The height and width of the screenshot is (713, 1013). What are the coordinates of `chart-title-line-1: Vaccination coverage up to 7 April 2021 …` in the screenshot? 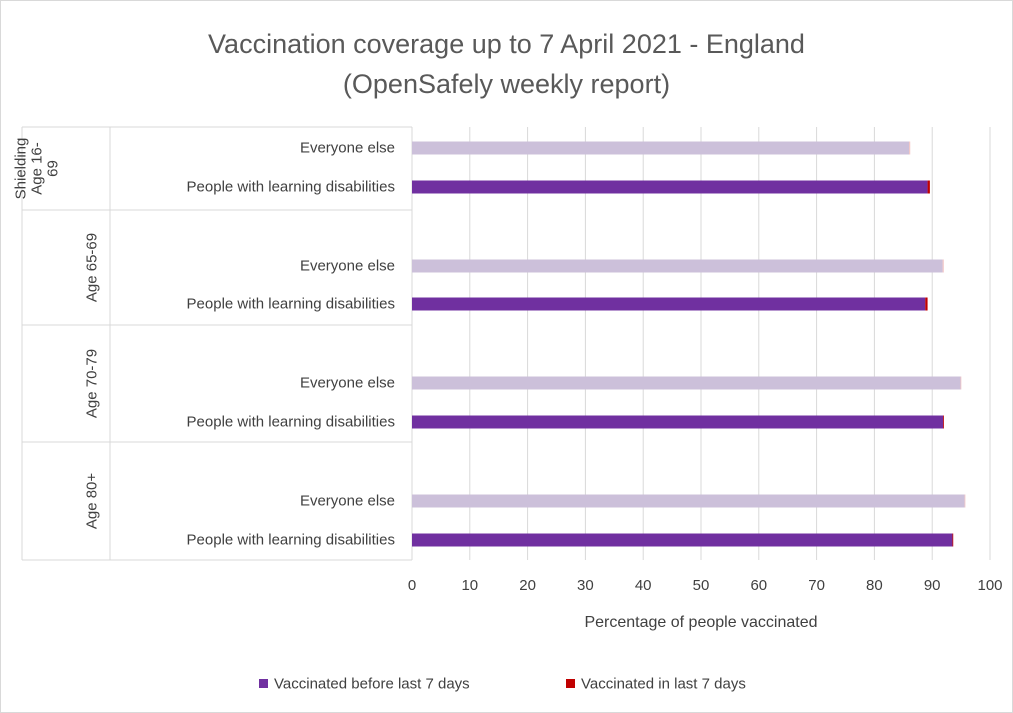 It's located at (506, 44).